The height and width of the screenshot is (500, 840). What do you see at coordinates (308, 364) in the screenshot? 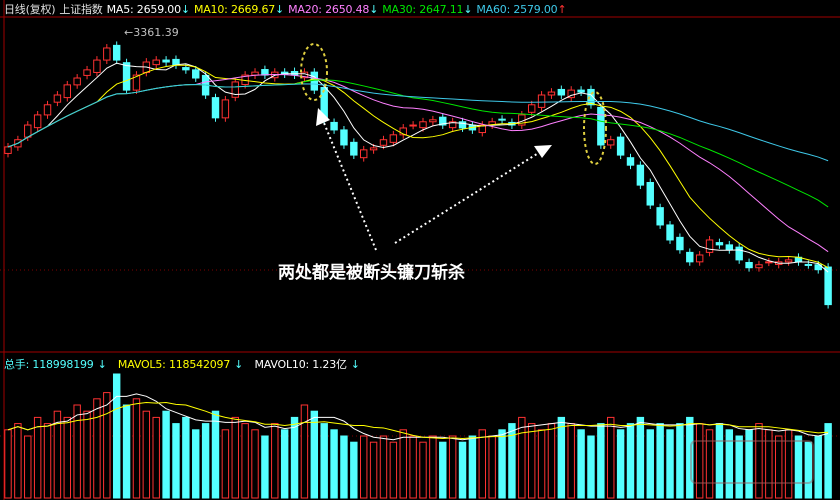
I see `mavol10: MAVOL10: 1.23亿 ↓` at bounding box center [308, 364].